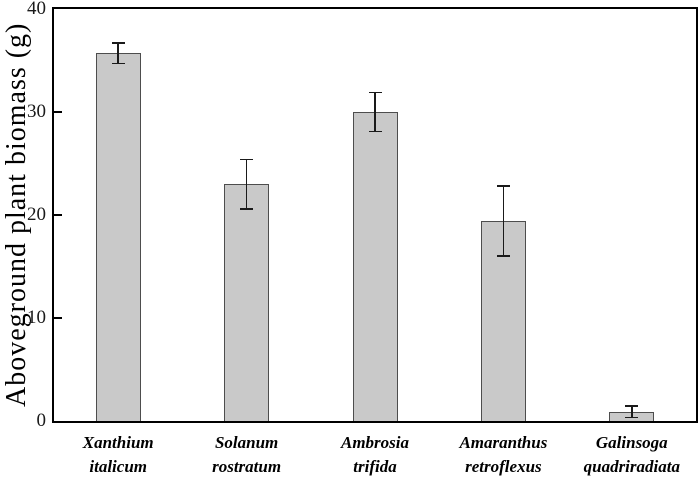 This screenshot has height=484, width=700. What do you see at coordinates (36, 317) in the screenshot?
I see `y-axis-tick-label-10: 10` at bounding box center [36, 317].